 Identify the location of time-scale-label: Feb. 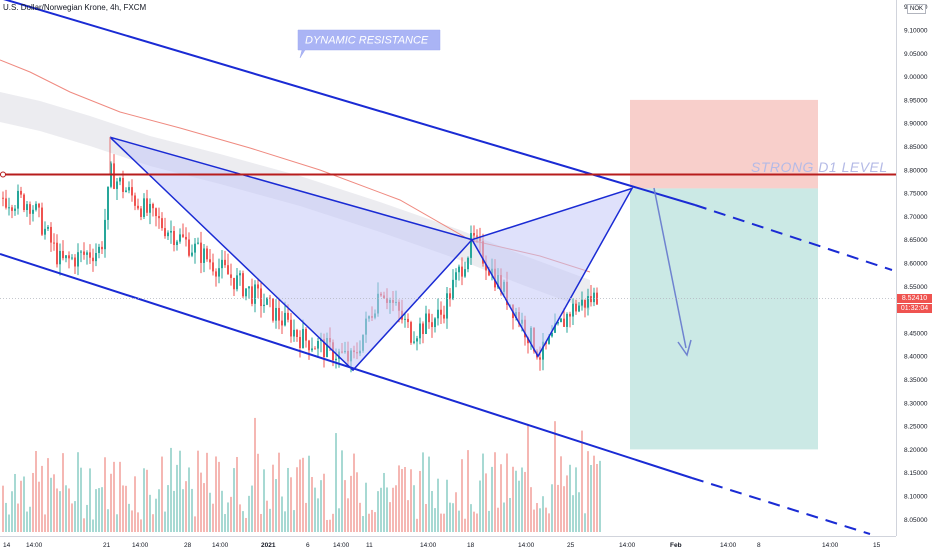
(676, 545).